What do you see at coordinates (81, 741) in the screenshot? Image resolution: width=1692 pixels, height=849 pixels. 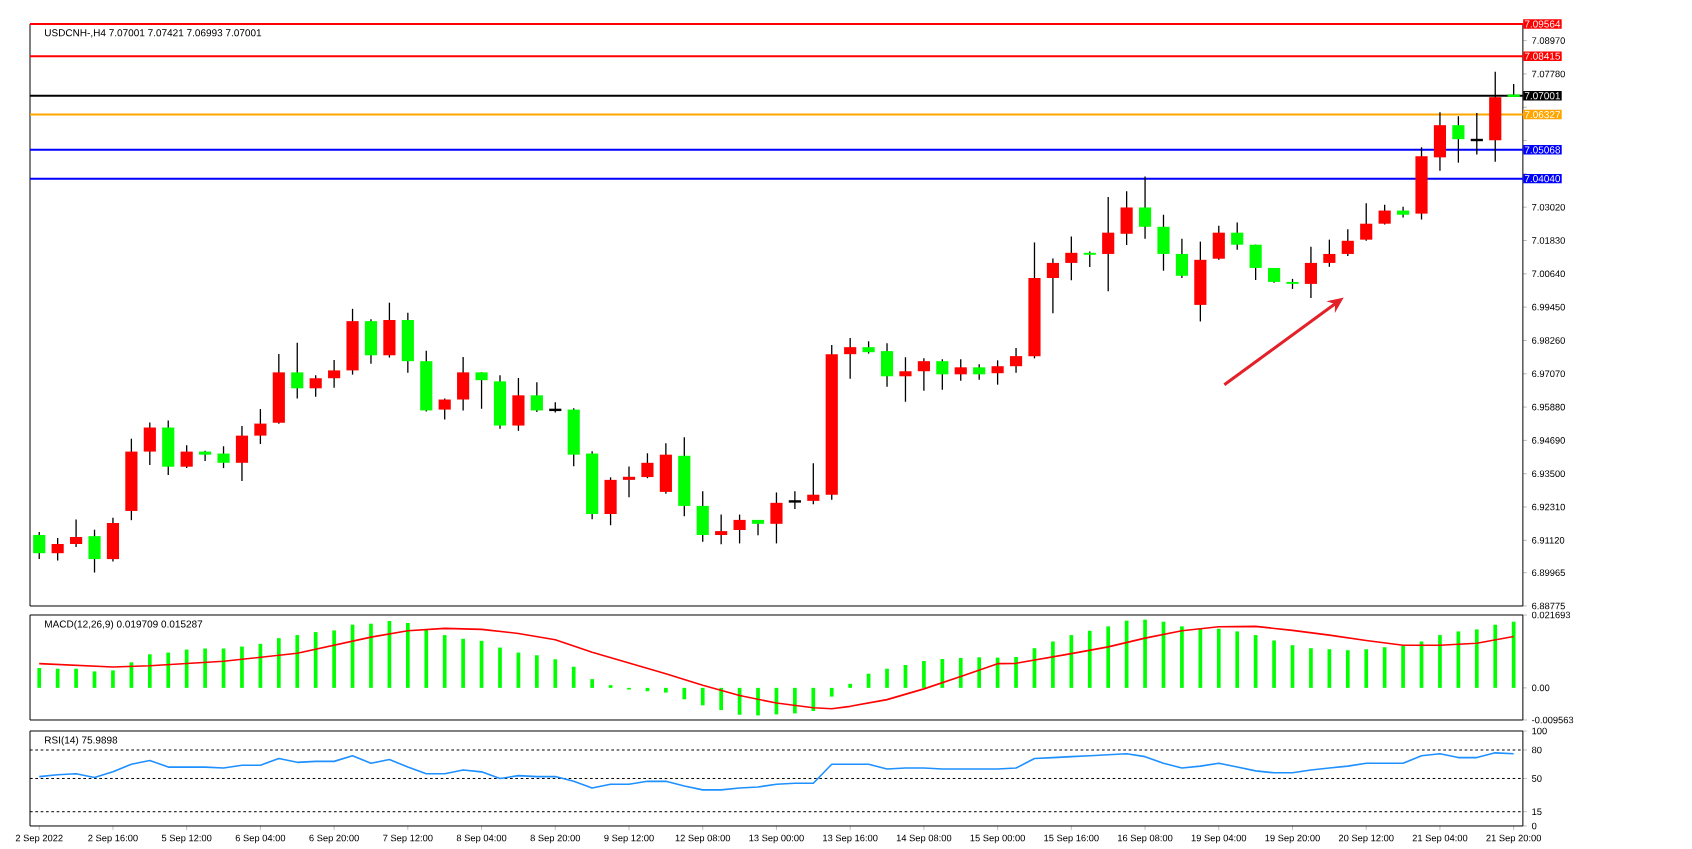 I see `chart-title: RSI(14) 75.9898` at bounding box center [81, 741].